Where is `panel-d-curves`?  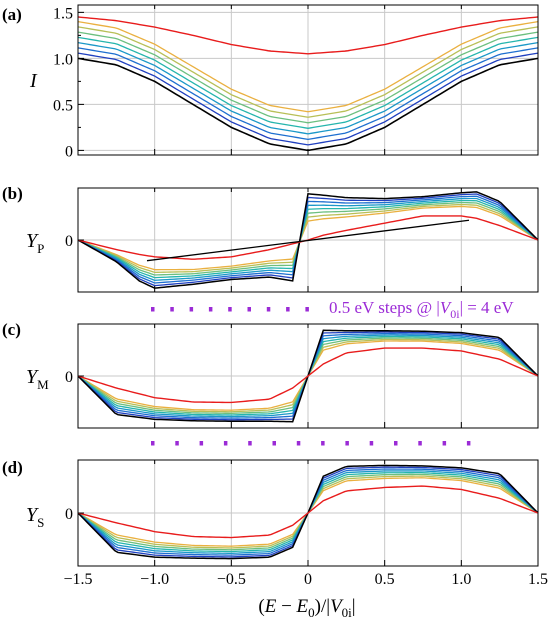 panel-d-curves is located at coordinates (308, 512).